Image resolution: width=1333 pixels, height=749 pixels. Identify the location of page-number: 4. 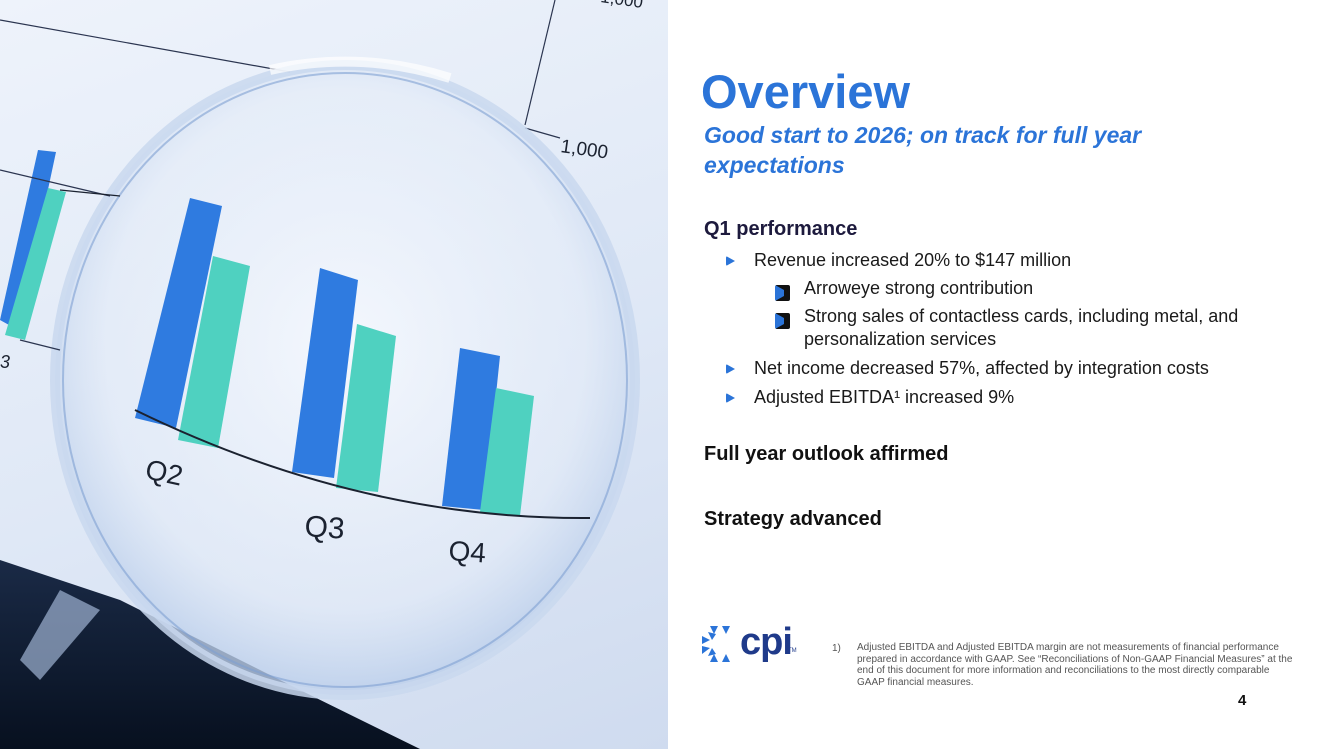
(1242, 700).